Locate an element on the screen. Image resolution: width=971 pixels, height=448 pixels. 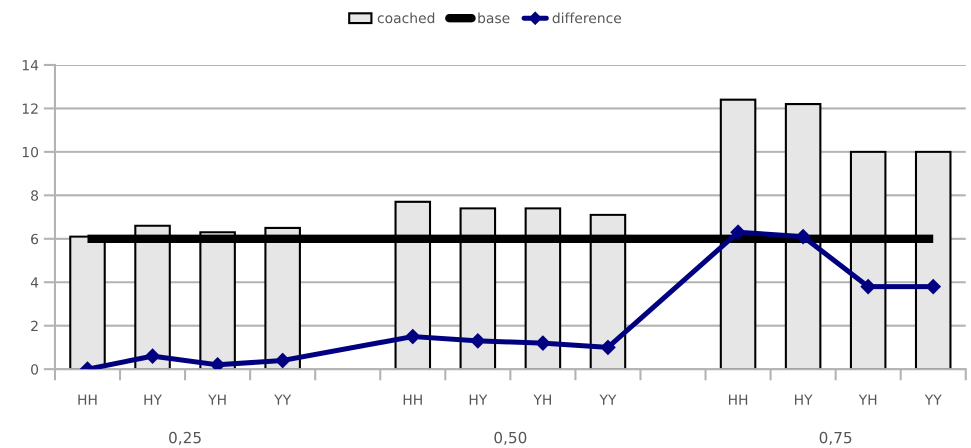
legend-label: difference is located at coordinates (587, 18).